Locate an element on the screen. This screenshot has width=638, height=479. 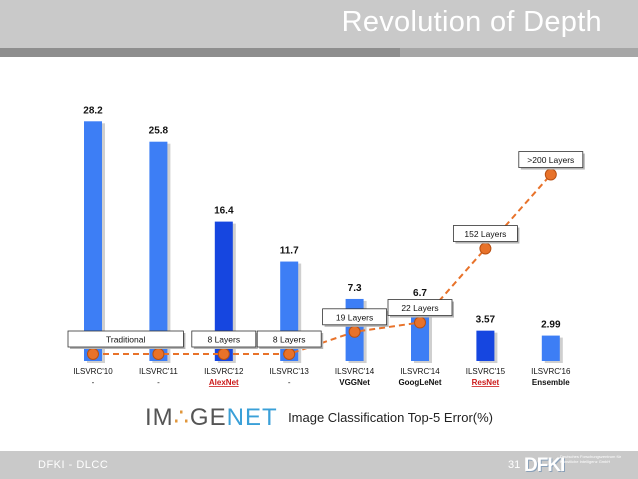
model-label: VGGNet is located at coordinates (354, 382).